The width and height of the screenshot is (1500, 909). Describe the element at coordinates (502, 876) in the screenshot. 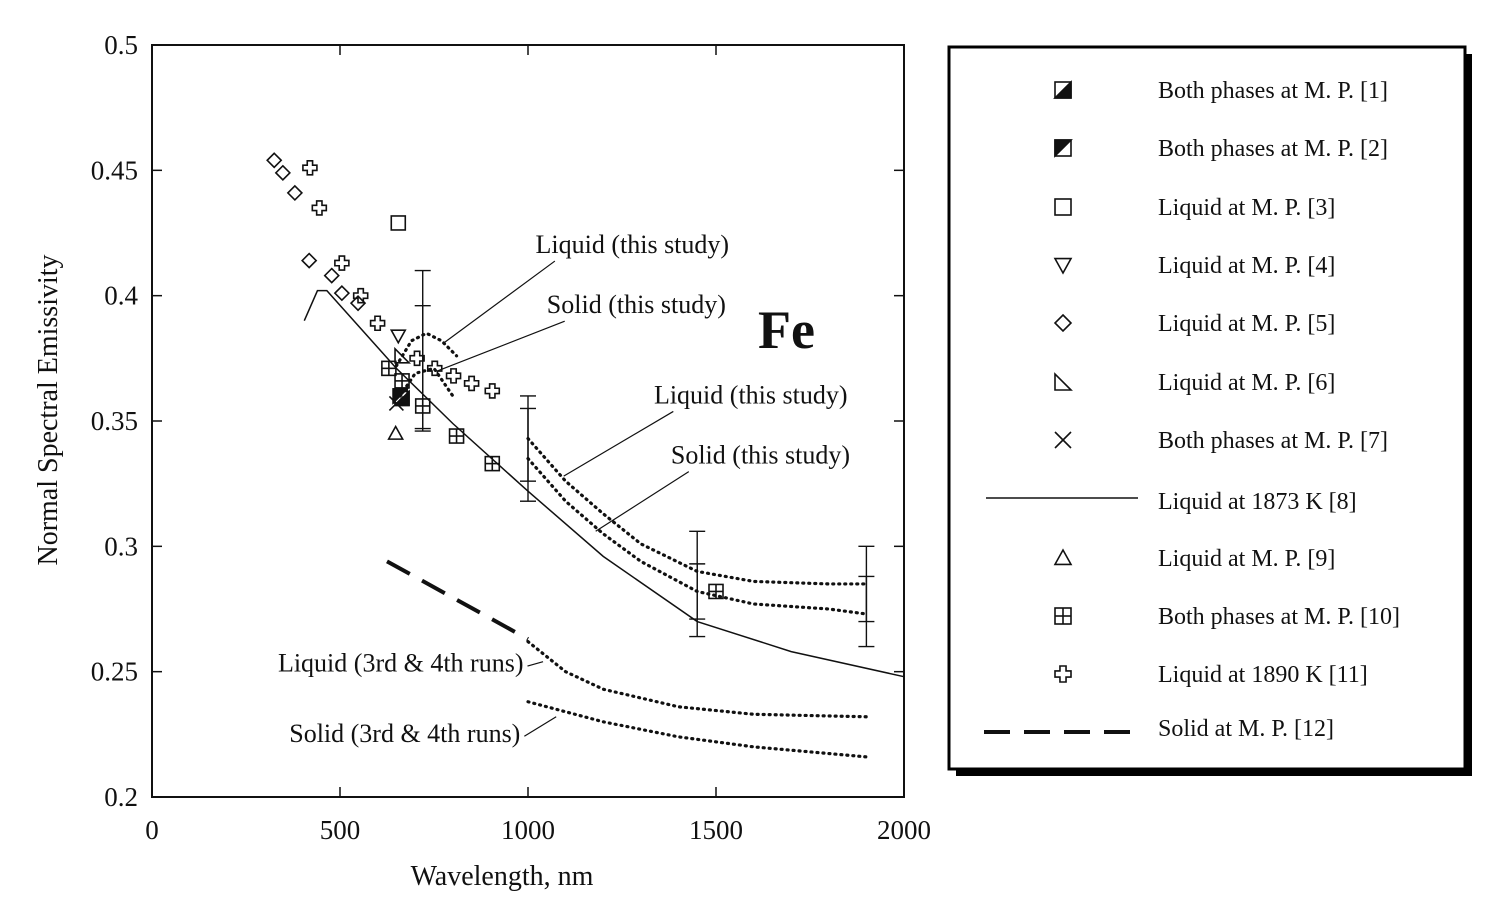

I see `x-axis-title: Wavelength, nm` at that location.